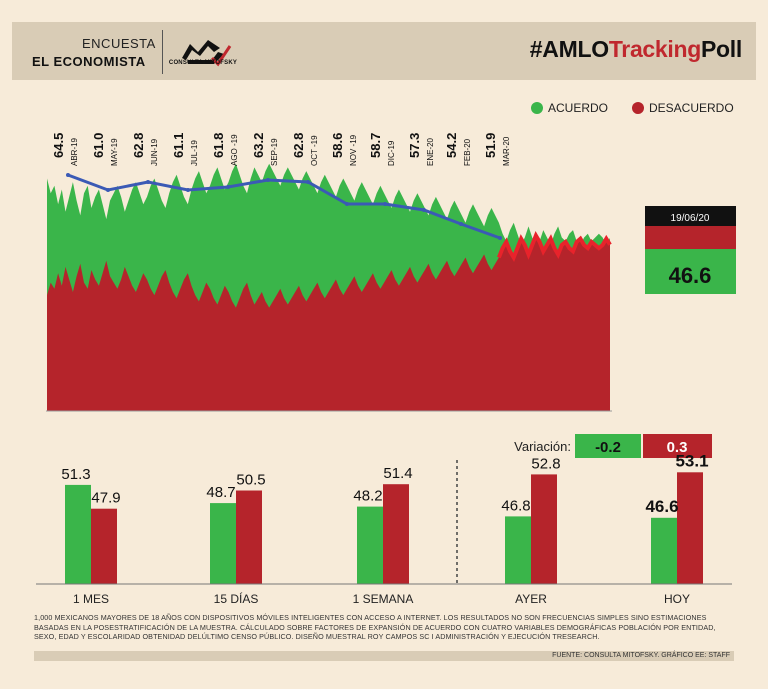 This screenshot has height=689, width=768. I want to click on final-date-box, so click(690, 216).